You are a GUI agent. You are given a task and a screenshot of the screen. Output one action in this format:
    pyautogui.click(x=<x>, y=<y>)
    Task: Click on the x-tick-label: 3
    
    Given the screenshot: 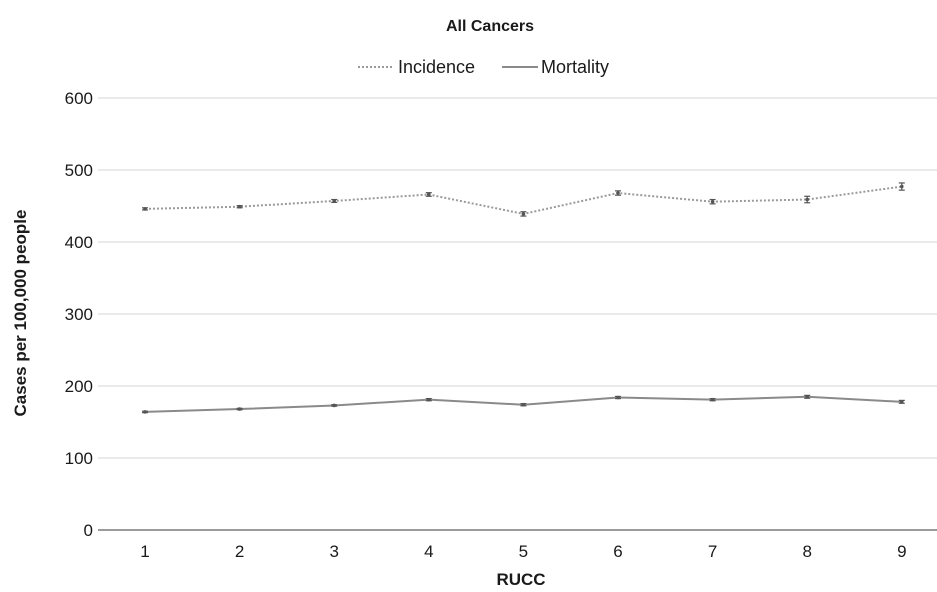 What is the action you would take?
    pyautogui.click(x=333, y=551)
    